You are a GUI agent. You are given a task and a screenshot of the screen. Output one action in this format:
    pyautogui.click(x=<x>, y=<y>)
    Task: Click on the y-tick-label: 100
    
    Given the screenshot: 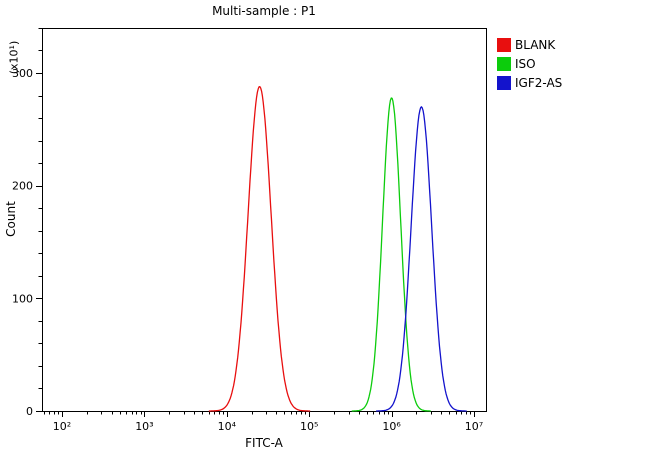 What is the action you would take?
    pyautogui.click(x=22, y=298)
    